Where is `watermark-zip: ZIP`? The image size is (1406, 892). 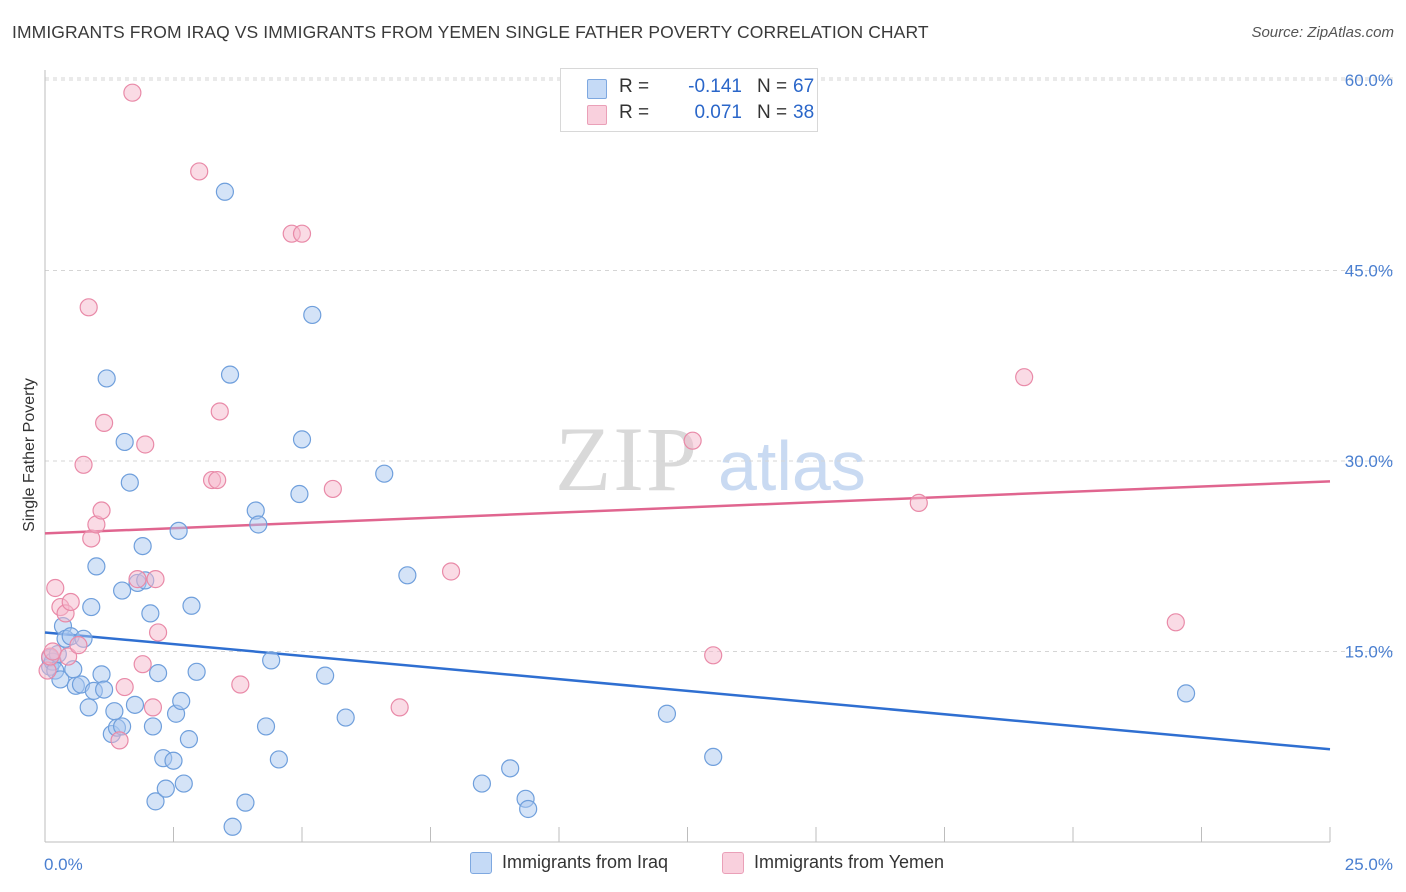 watermark-zip: ZIP is located at coordinates (627, 459).